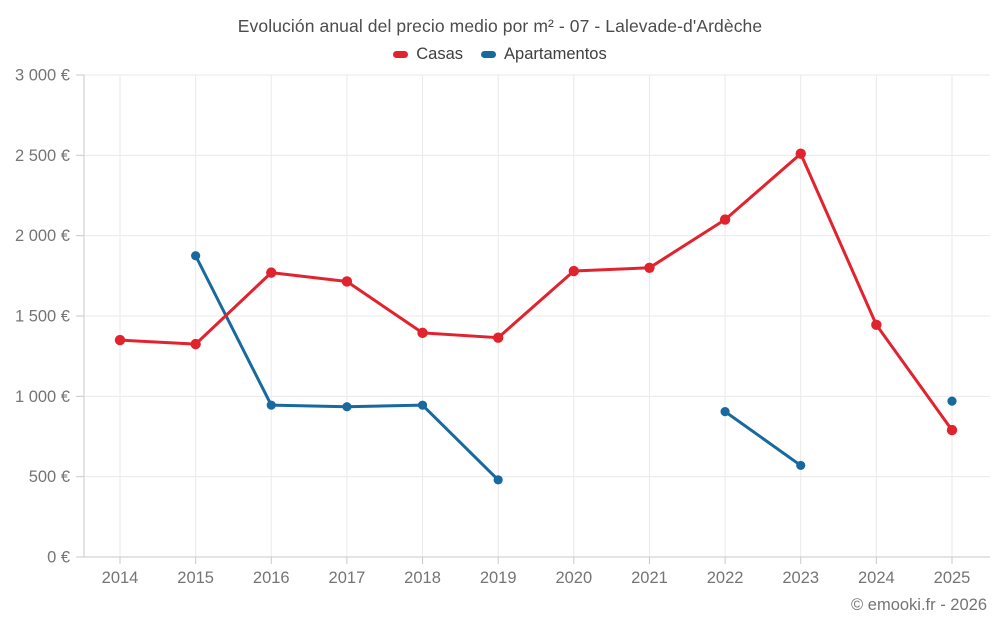 Image resolution: width=1000 pixels, height=625 pixels. Describe the element at coordinates (42, 317) in the screenshot. I see `y-axis-label: 1 500 €` at that location.